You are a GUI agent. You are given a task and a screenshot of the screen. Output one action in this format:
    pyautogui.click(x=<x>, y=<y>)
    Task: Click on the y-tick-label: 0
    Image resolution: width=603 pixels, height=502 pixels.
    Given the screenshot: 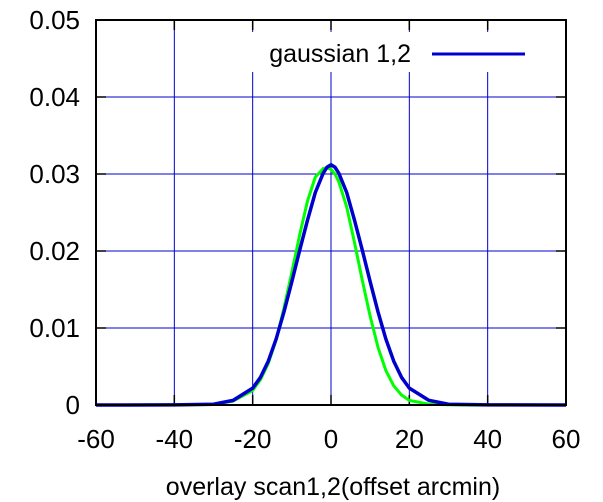 What is the action you would take?
    pyautogui.click(x=73, y=405)
    